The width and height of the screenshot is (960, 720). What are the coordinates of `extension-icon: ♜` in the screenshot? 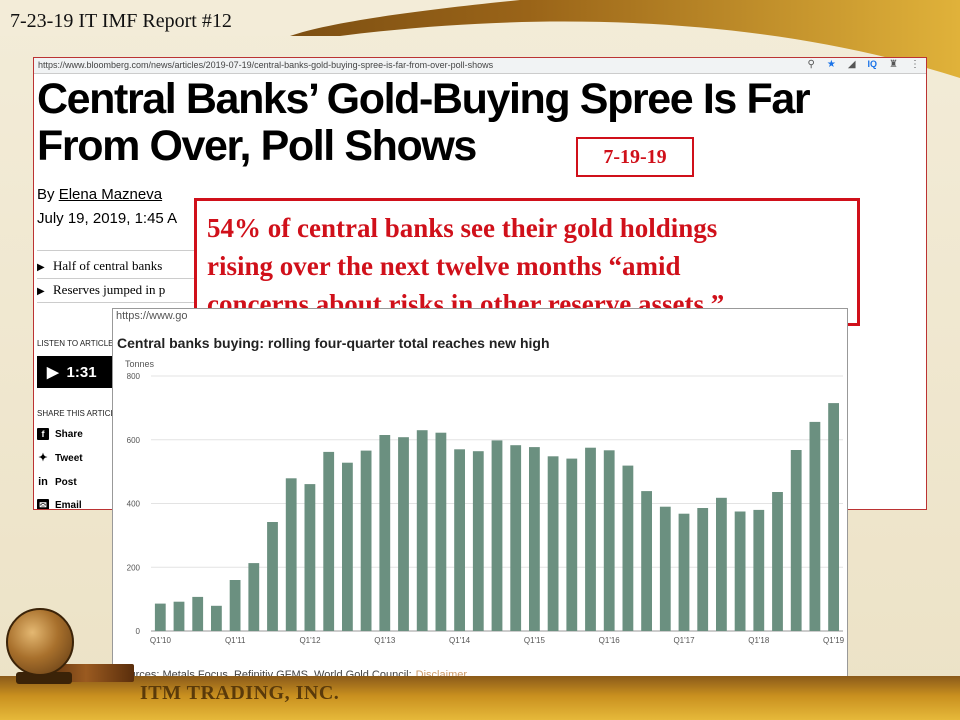 It's located at (893, 64).